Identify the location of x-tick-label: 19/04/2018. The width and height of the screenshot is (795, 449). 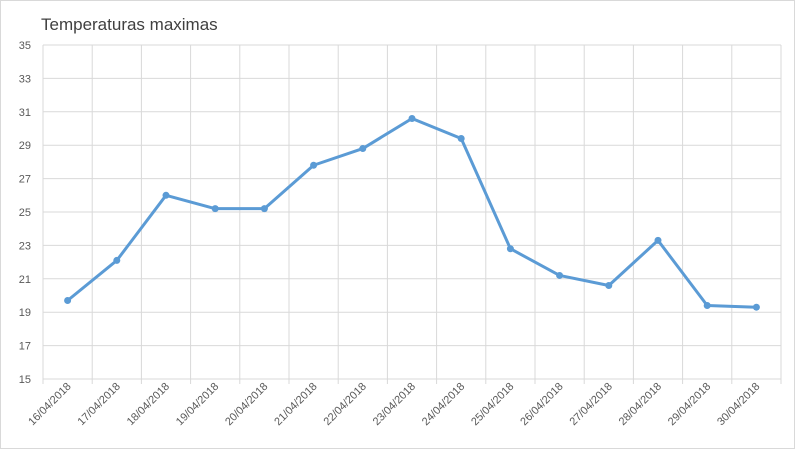
(197, 404).